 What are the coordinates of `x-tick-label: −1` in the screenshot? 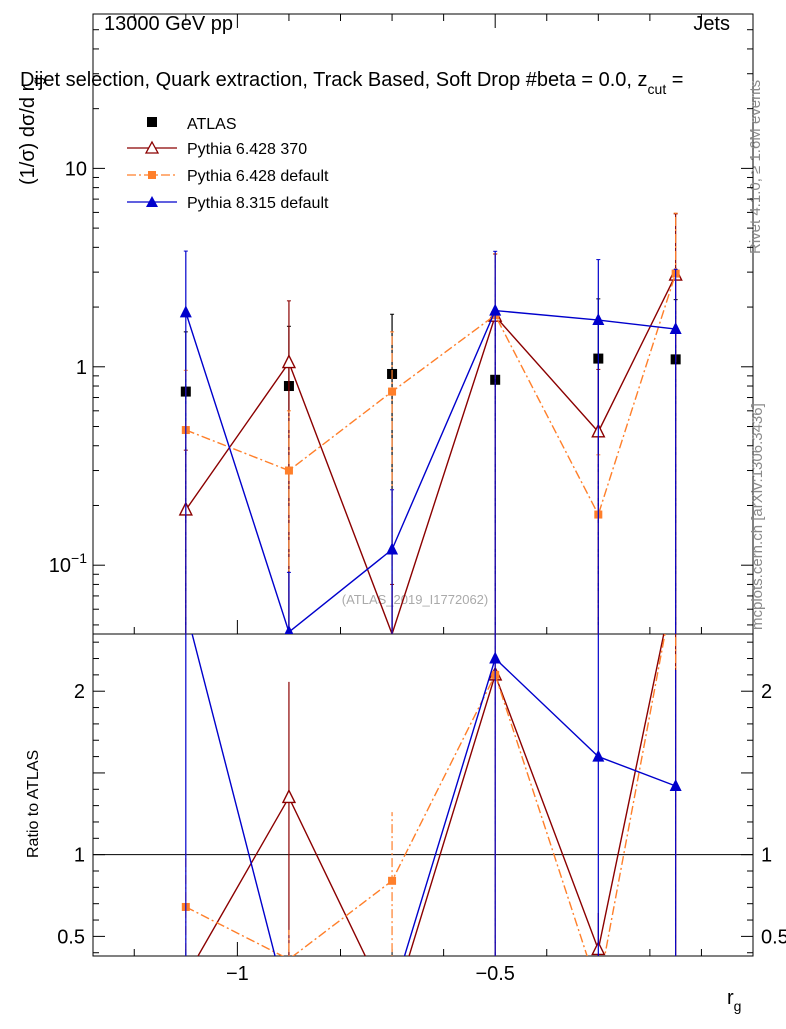 It's located at (237, 974).